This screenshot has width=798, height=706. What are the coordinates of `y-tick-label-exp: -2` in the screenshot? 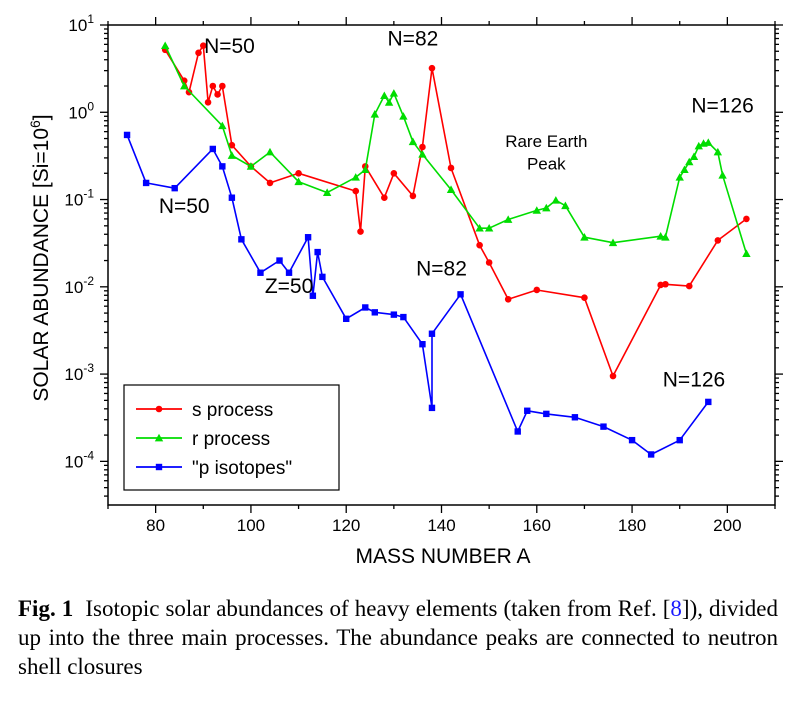 It's located at (88, 281).